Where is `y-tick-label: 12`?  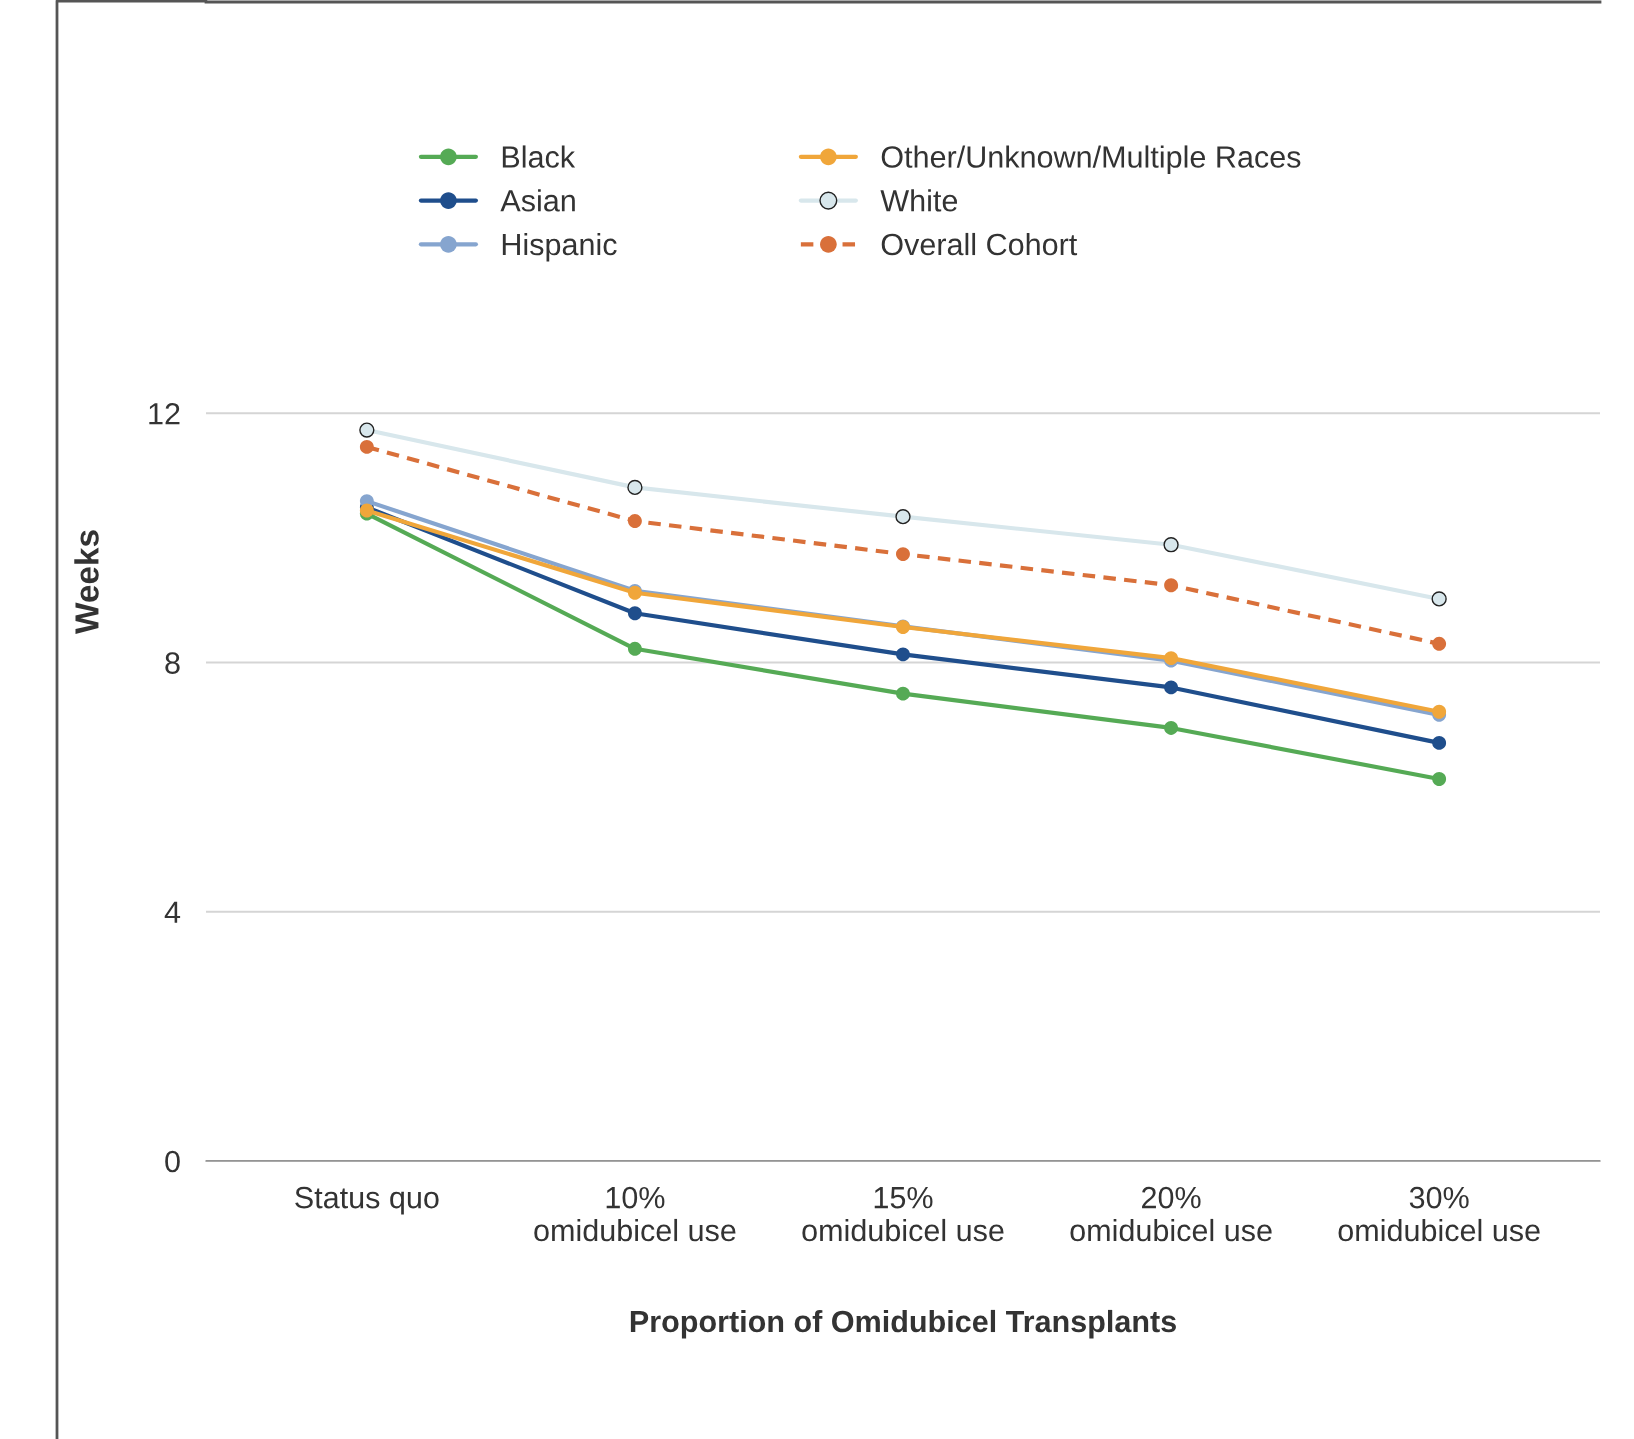
y-tick-label: 12 is located at coordinates (164, 413).